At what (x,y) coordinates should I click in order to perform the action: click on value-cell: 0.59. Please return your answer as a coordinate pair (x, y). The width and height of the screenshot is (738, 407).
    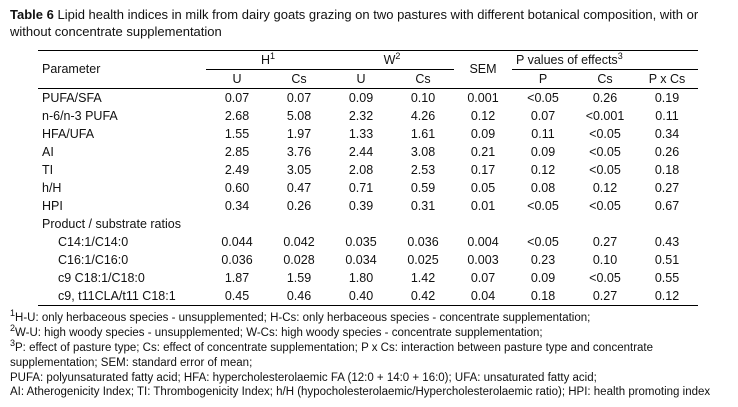
    Looking at the image, I should click on (423, 187).